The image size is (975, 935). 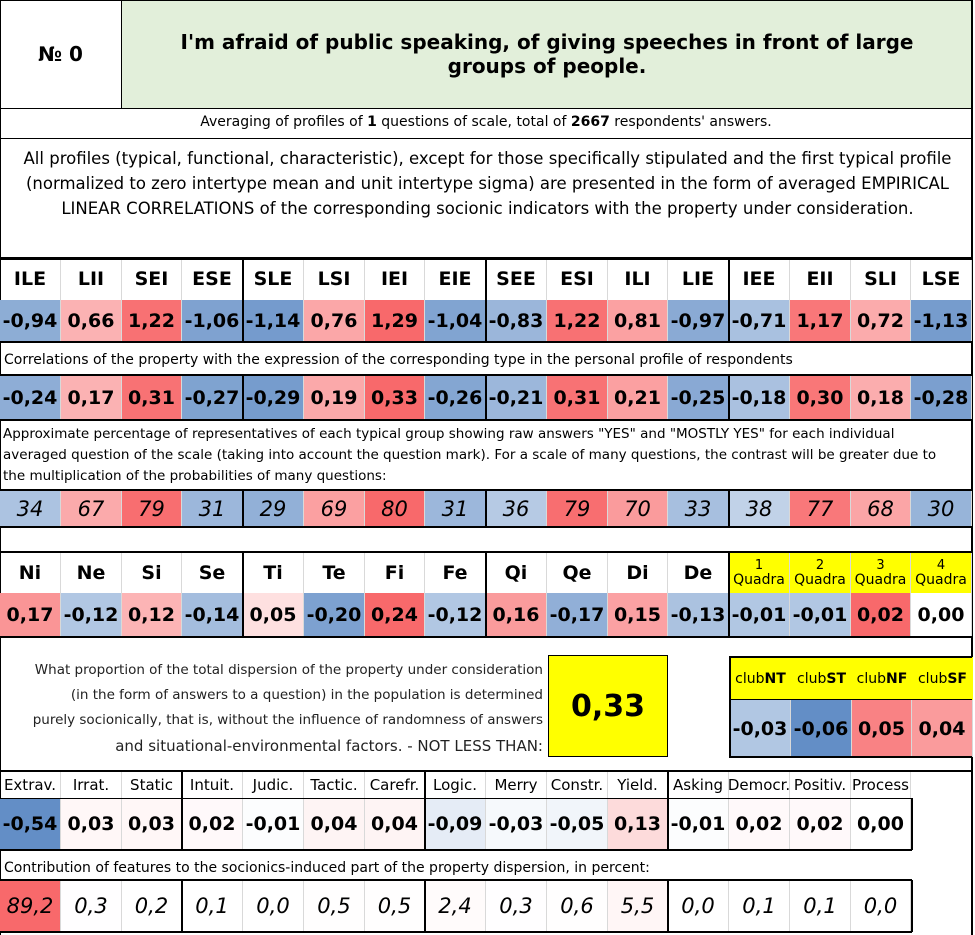 I want to click on type-score: -0,94, so click(x=30, y=321).